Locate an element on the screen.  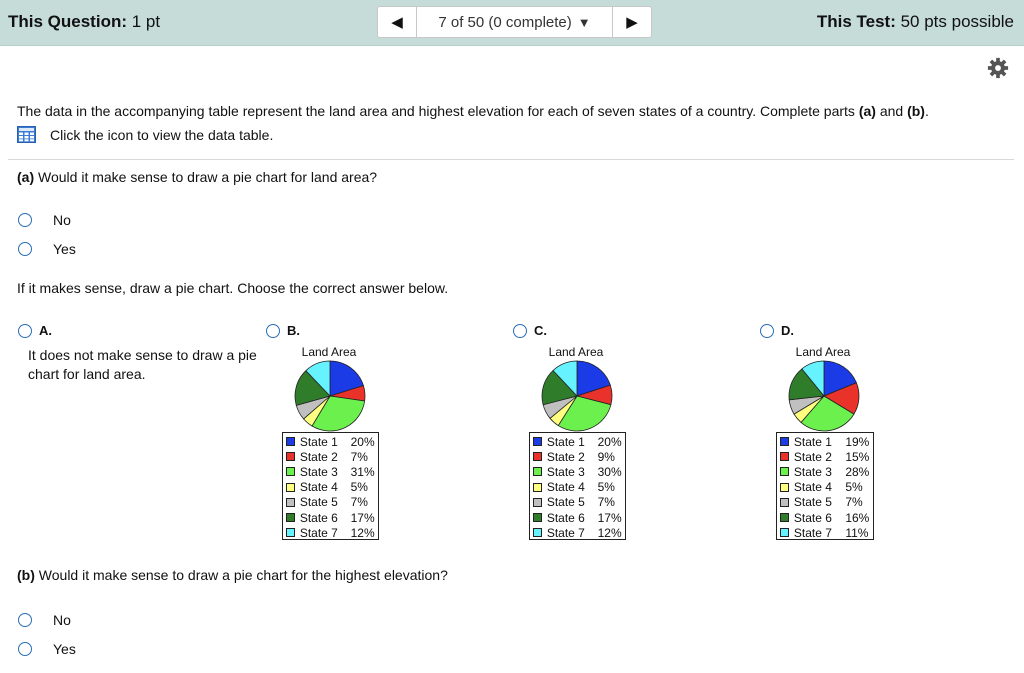
option-label: Yes is located at coordinates (64, 649).